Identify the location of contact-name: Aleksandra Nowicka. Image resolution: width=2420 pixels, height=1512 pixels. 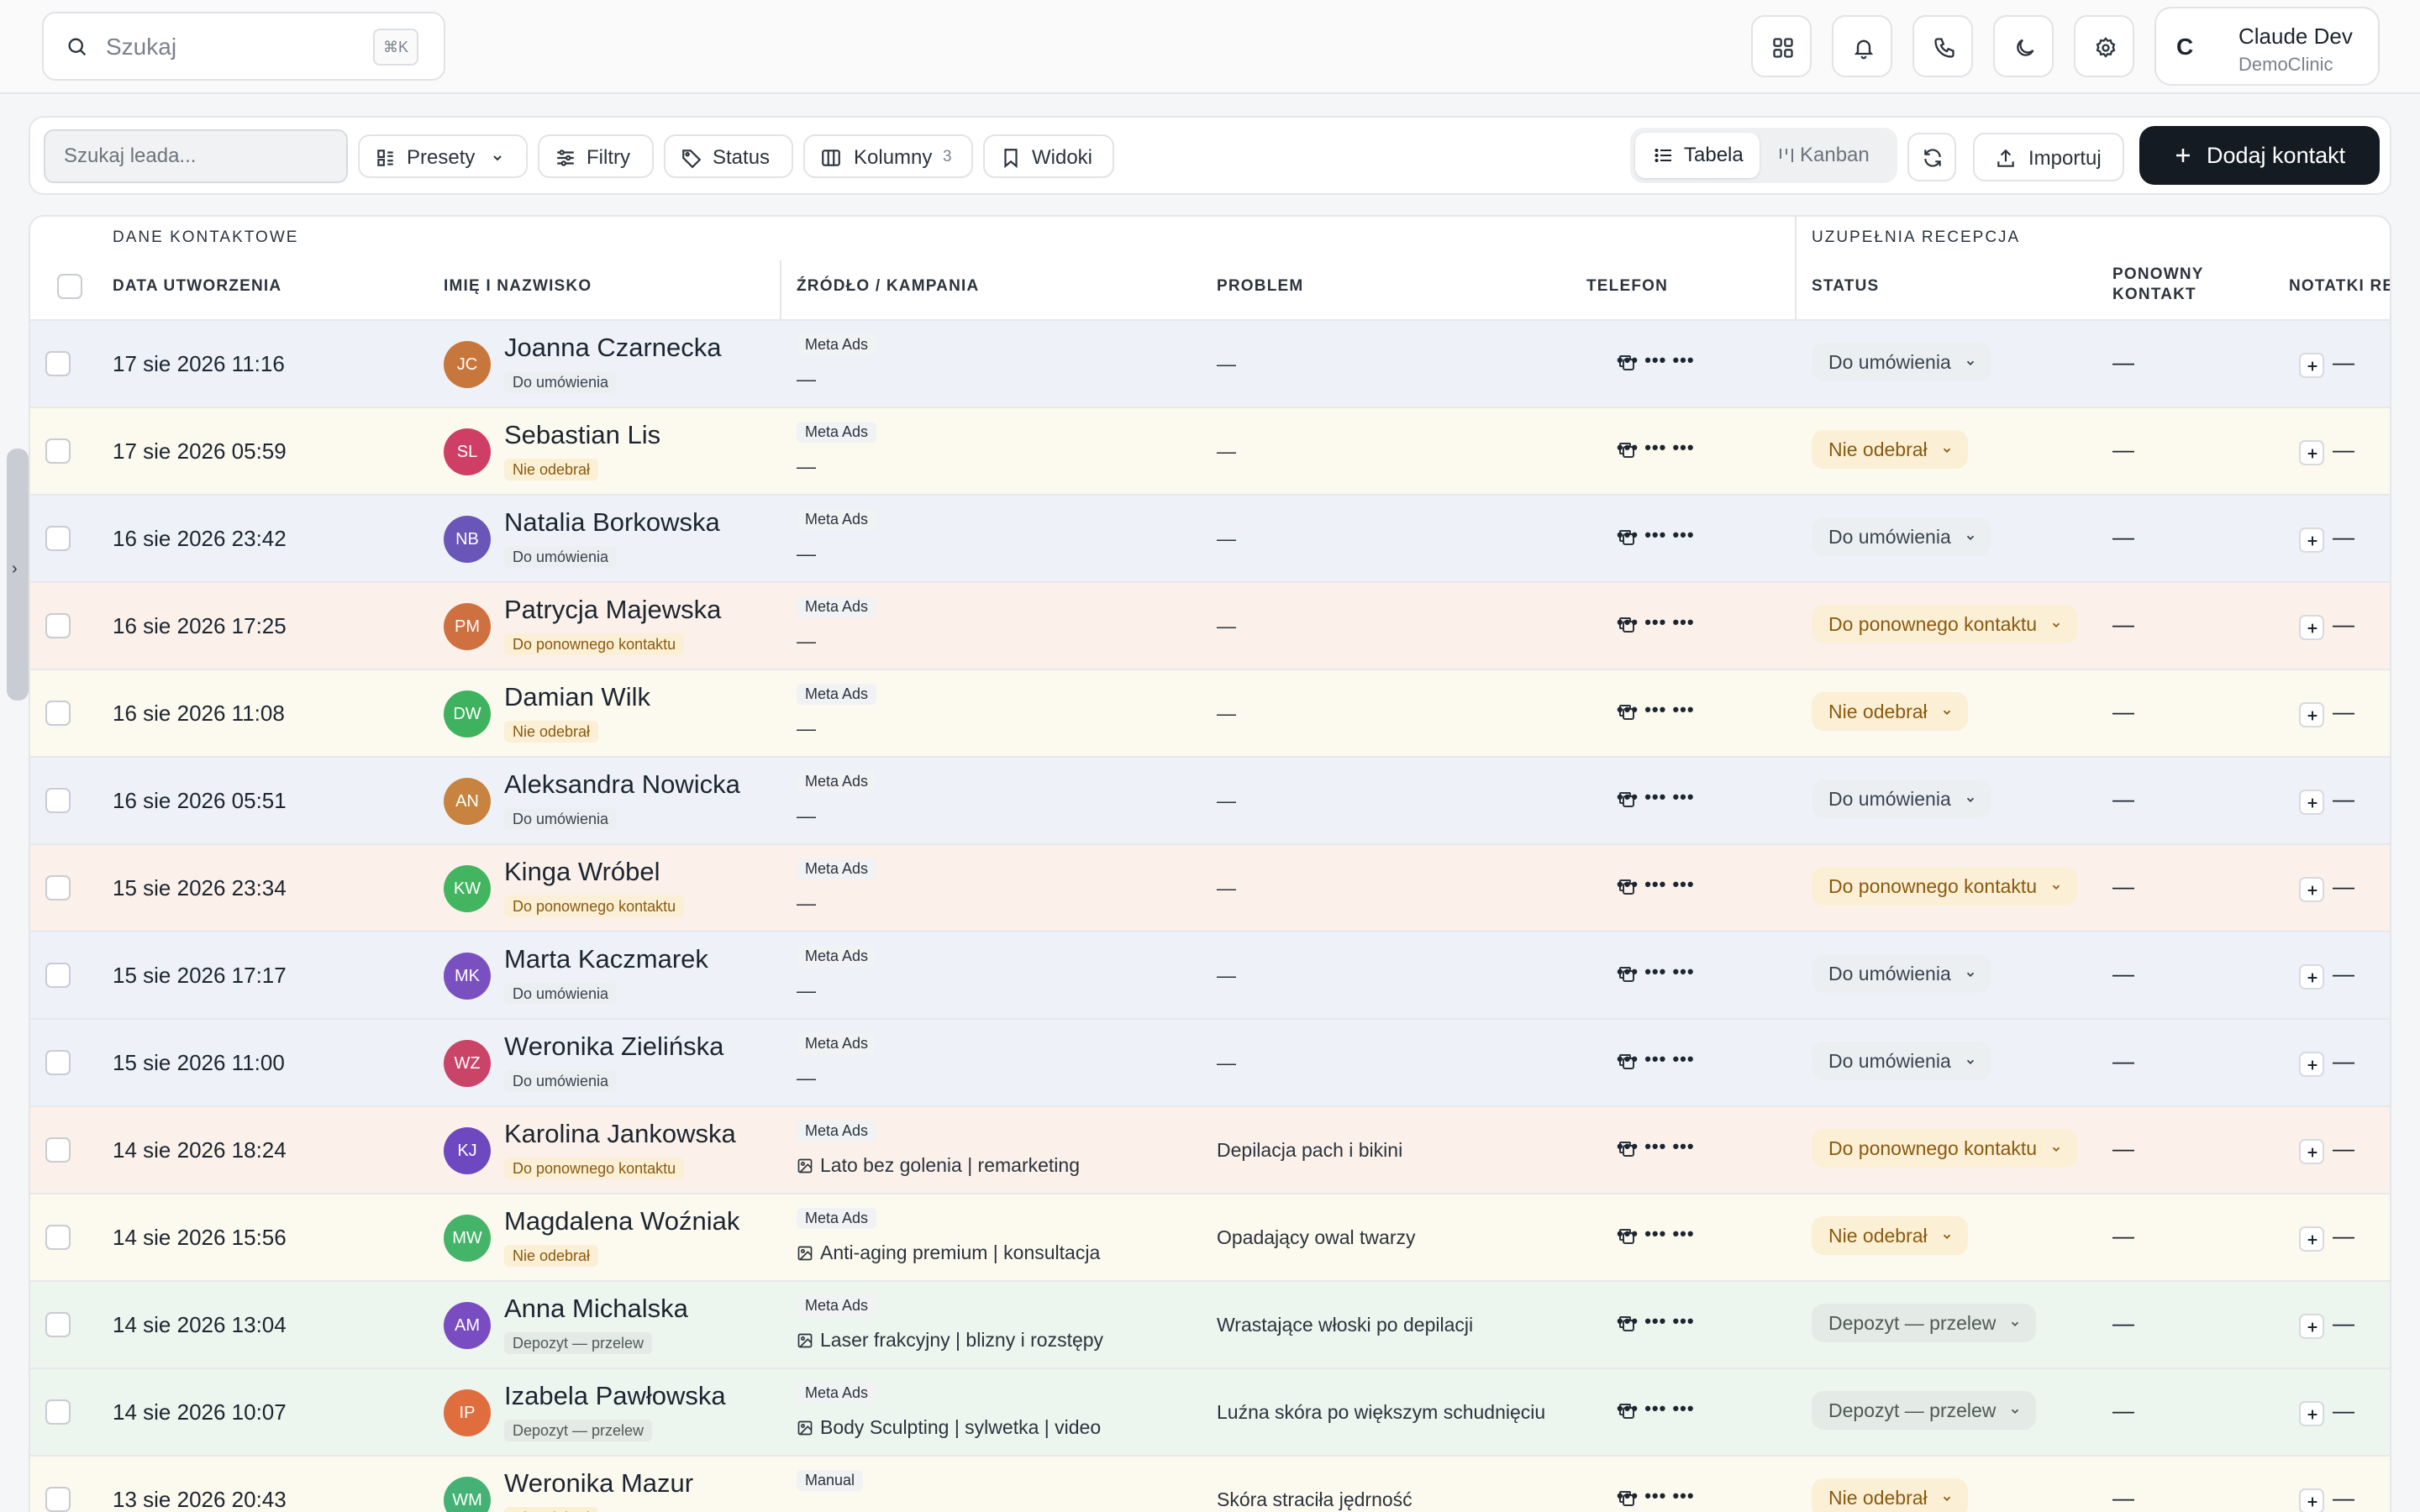
(622, 784).